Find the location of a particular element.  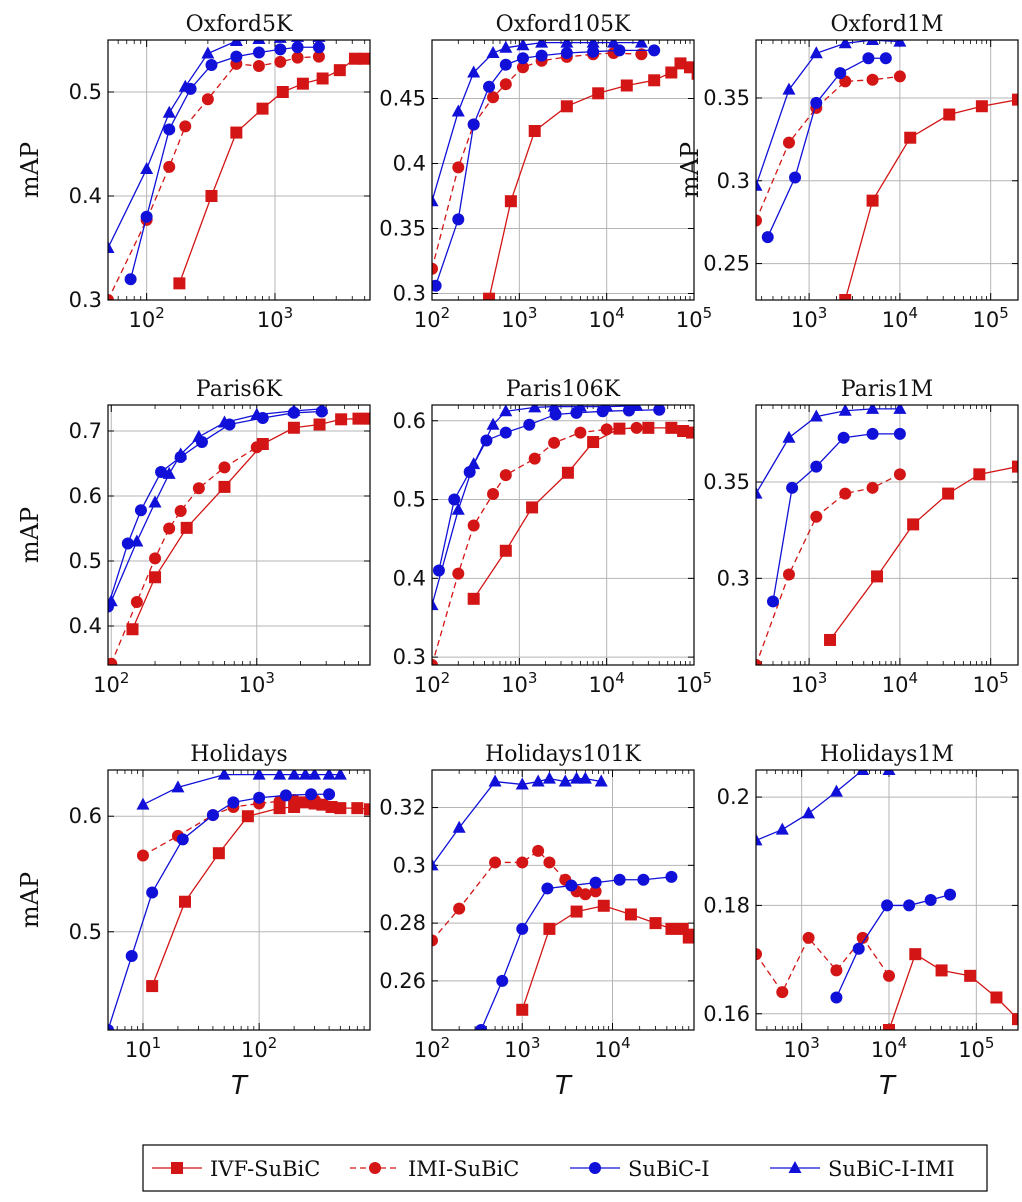

legend-marker-square is located at coordinates (177, 1168).